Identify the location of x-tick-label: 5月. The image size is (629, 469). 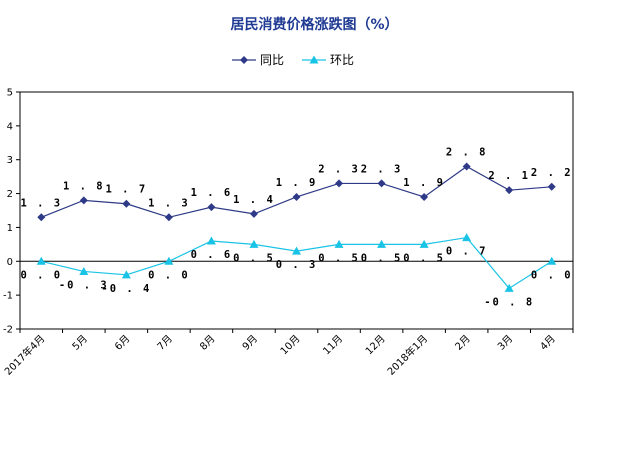
(80, 343).